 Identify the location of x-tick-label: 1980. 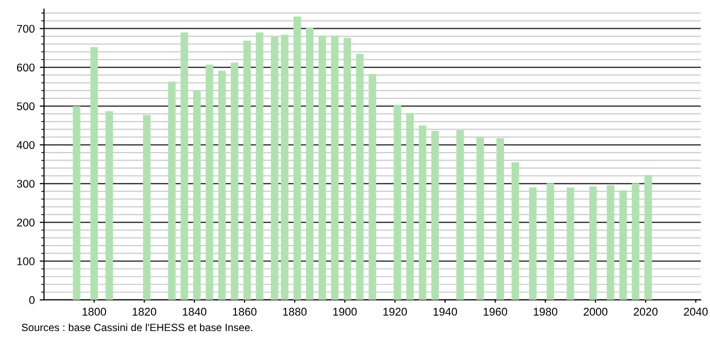
(546, 312).